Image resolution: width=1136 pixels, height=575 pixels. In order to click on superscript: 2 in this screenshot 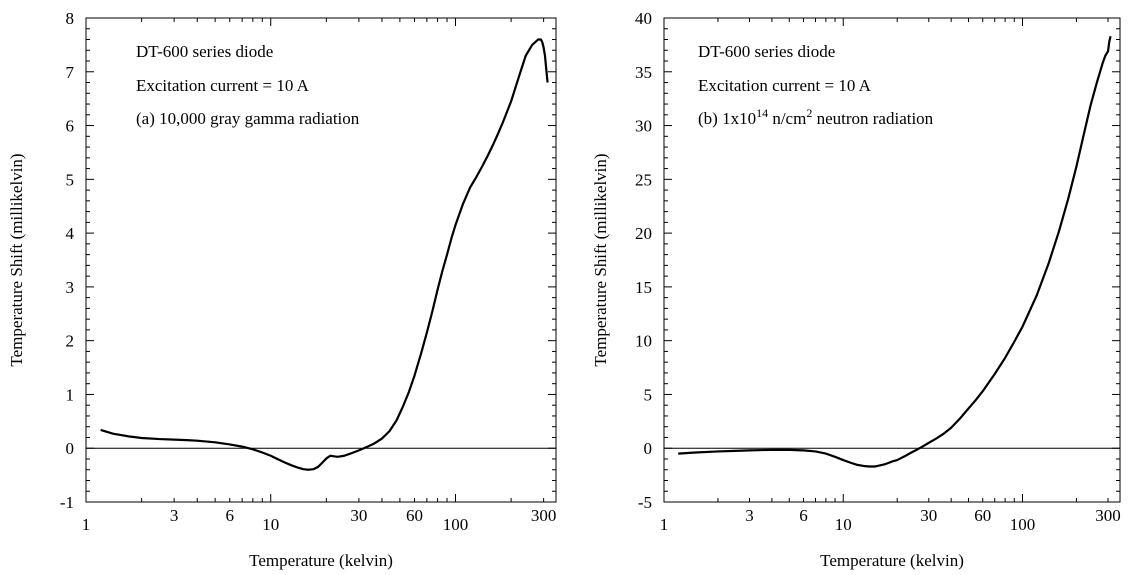, I will do `click(809, 113)`.